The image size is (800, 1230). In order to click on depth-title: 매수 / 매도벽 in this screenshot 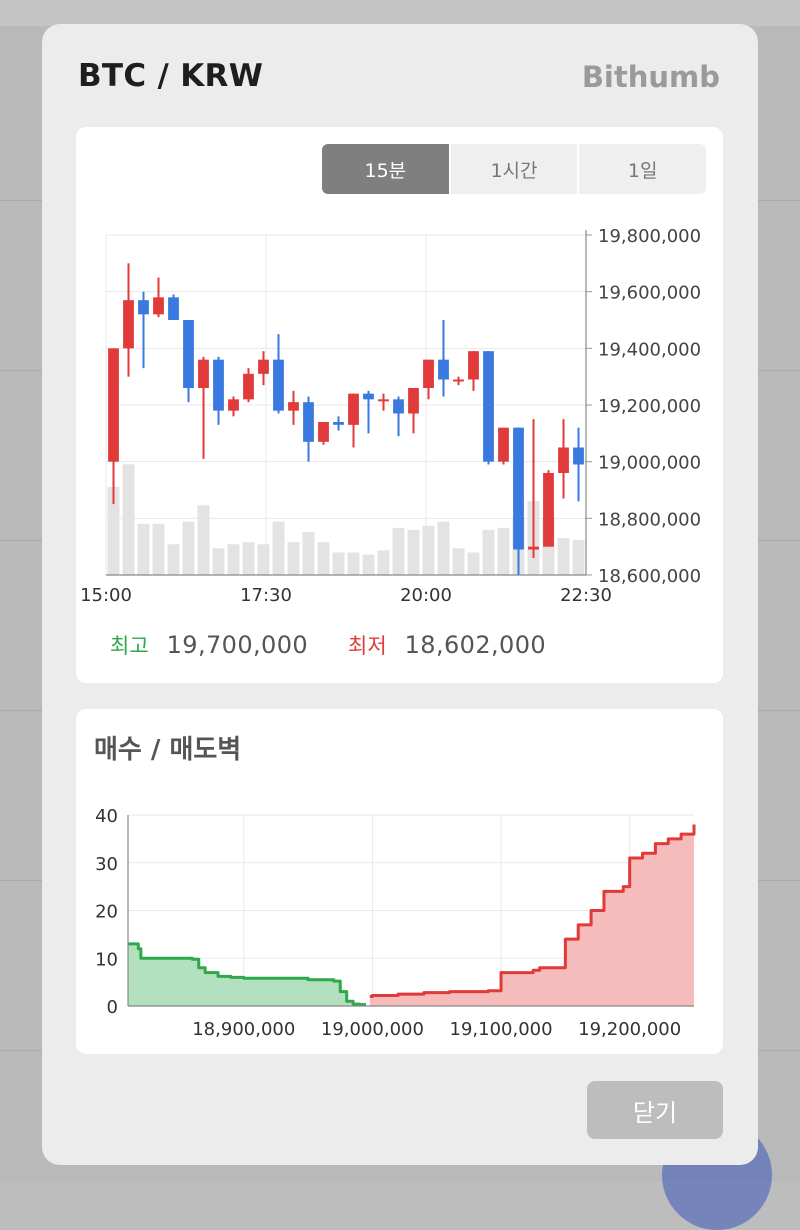, I will do `click(168, 750)`.